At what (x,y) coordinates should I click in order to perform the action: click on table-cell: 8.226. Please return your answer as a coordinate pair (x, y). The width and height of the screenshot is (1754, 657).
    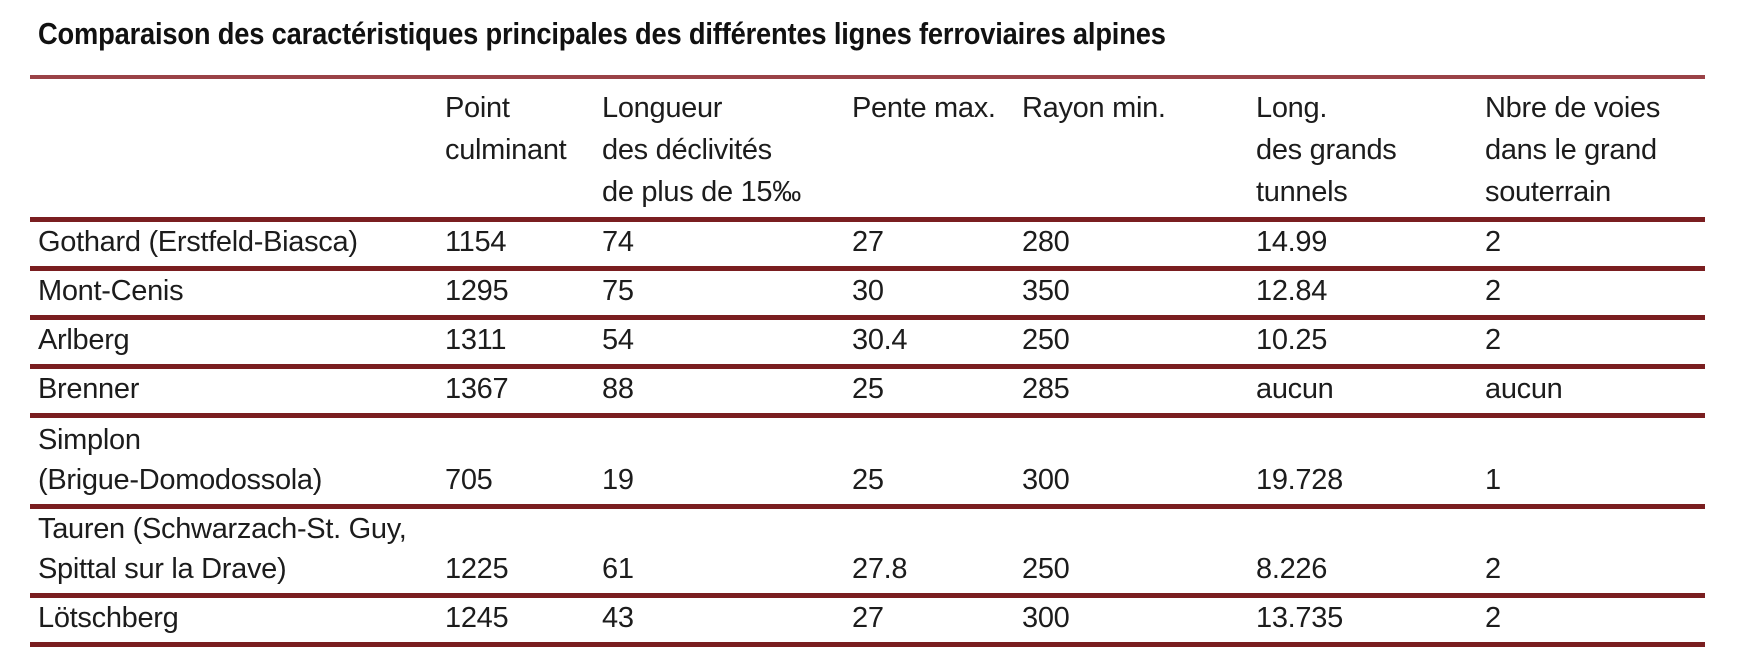
    Looking at the image, I should click on (1292, 569).